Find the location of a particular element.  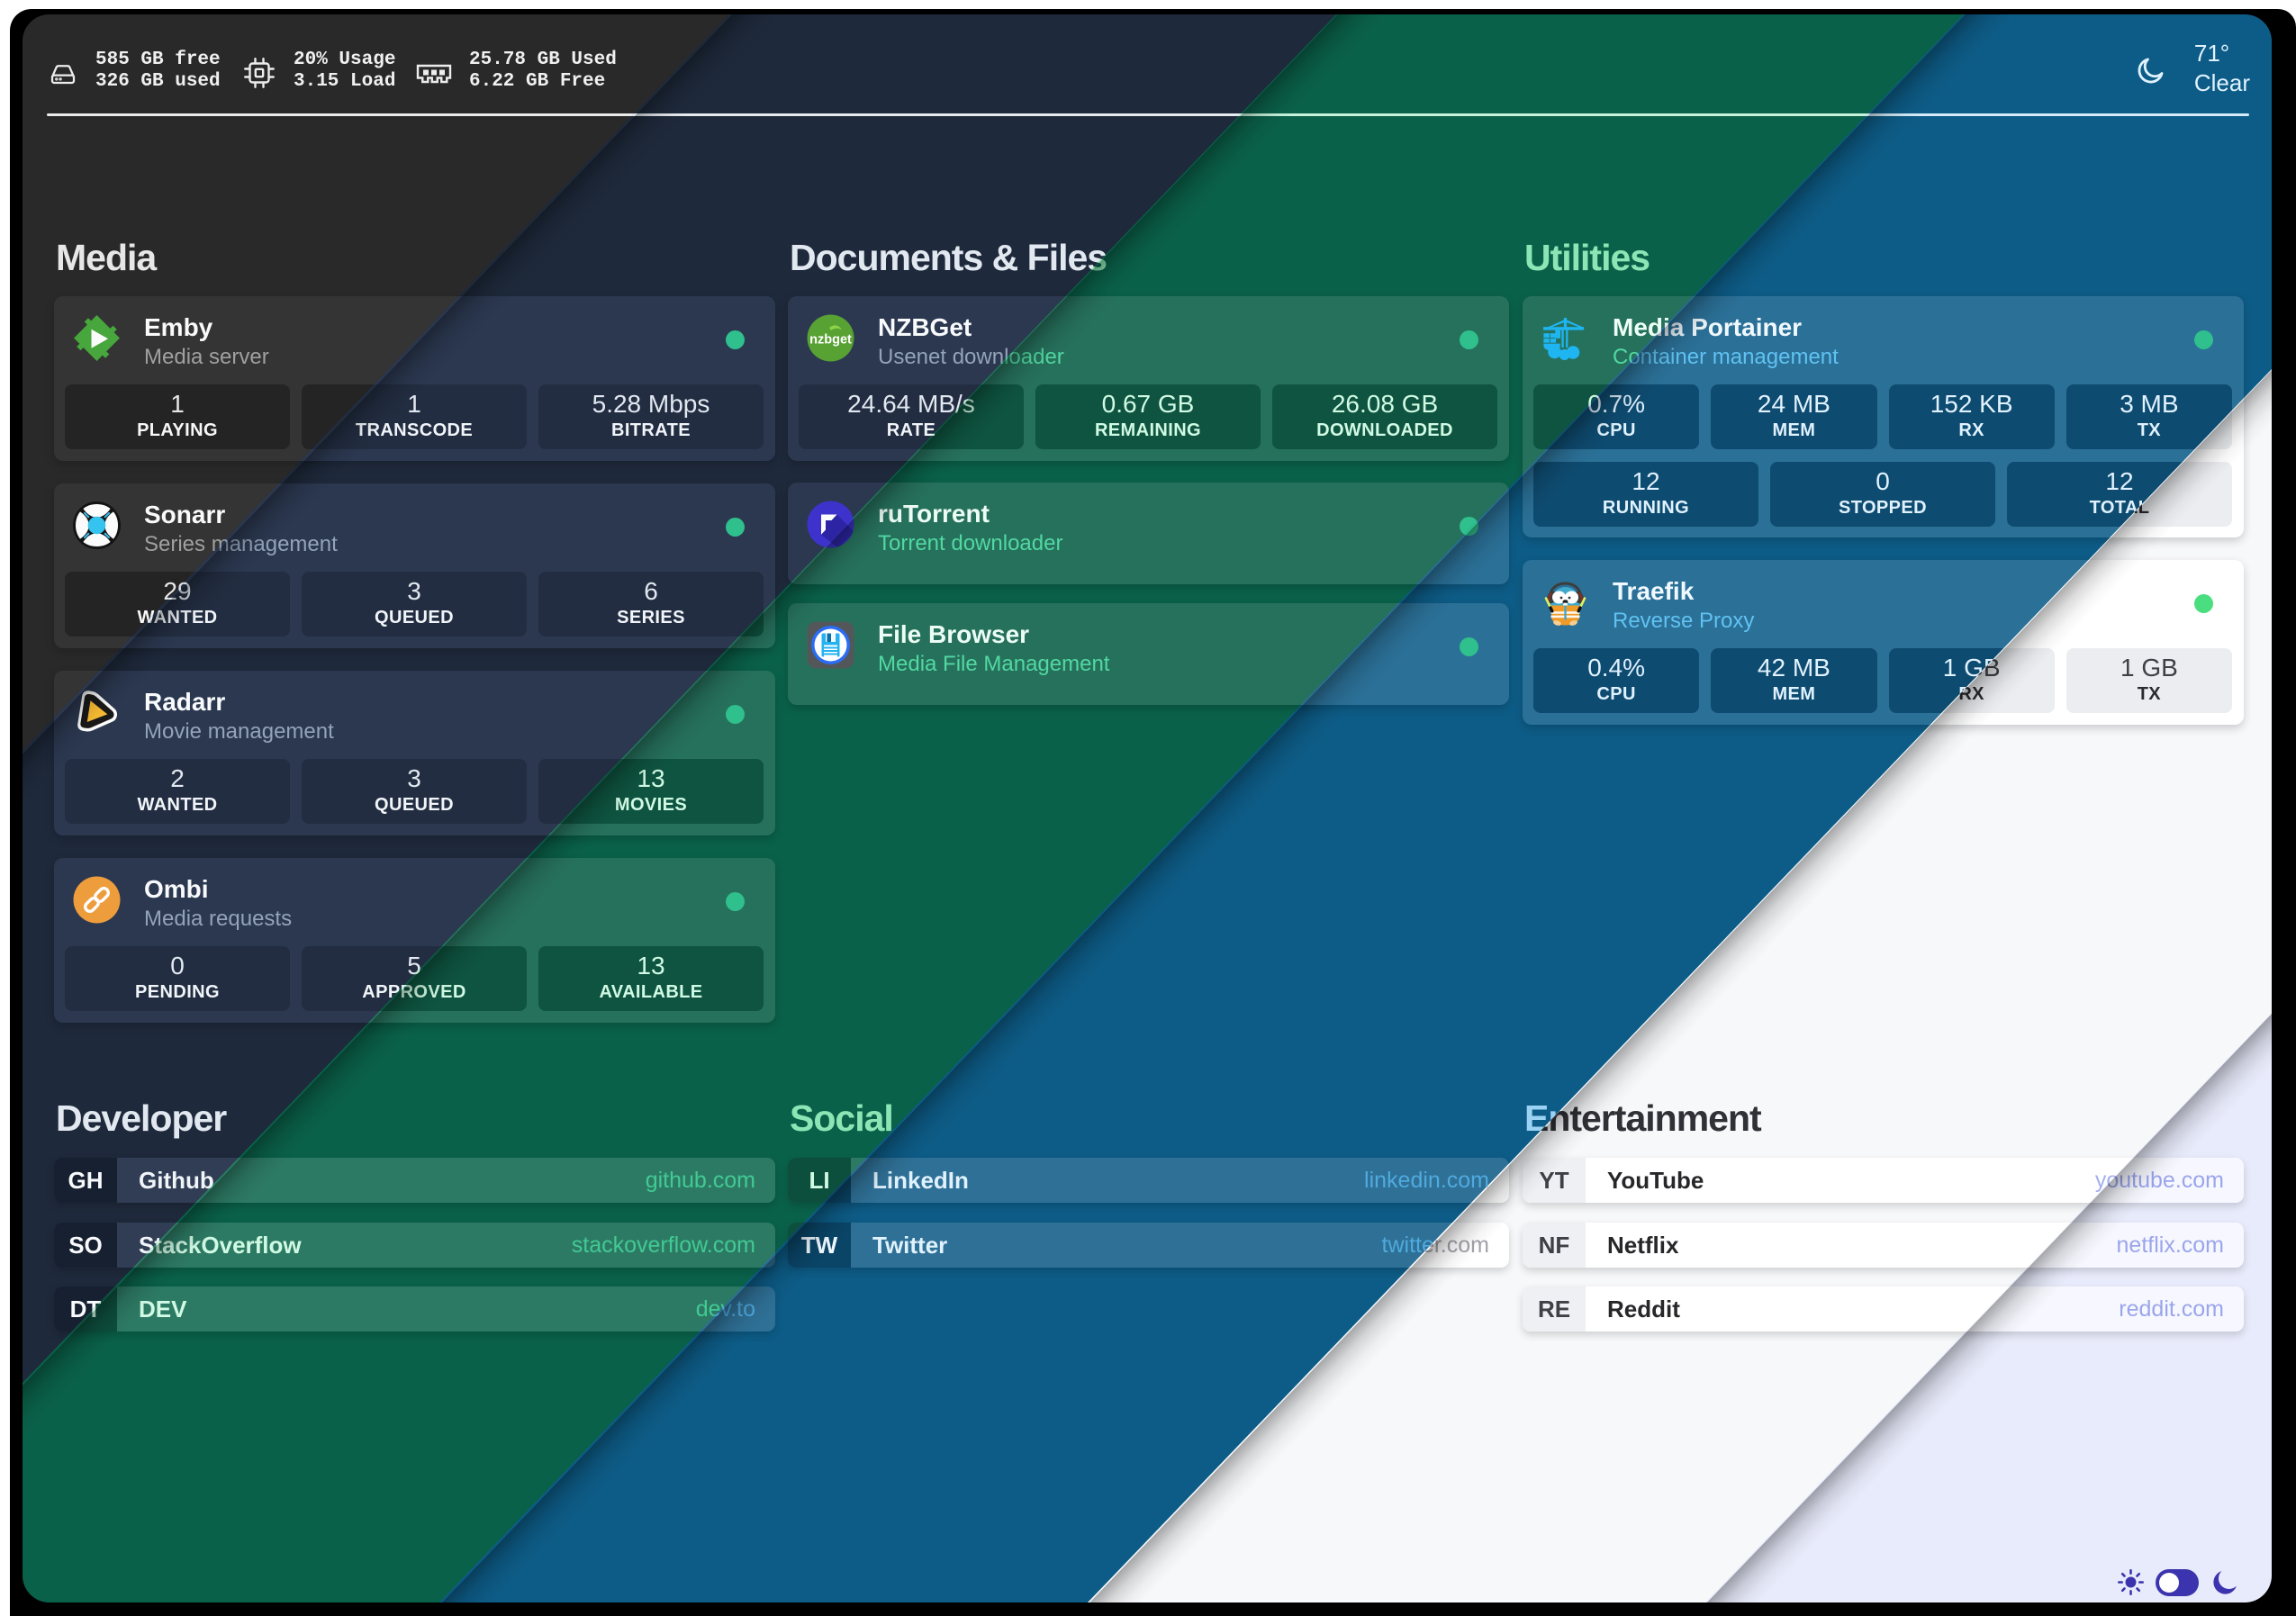

svg-text: nzbget is located at coordinates (830, 340).